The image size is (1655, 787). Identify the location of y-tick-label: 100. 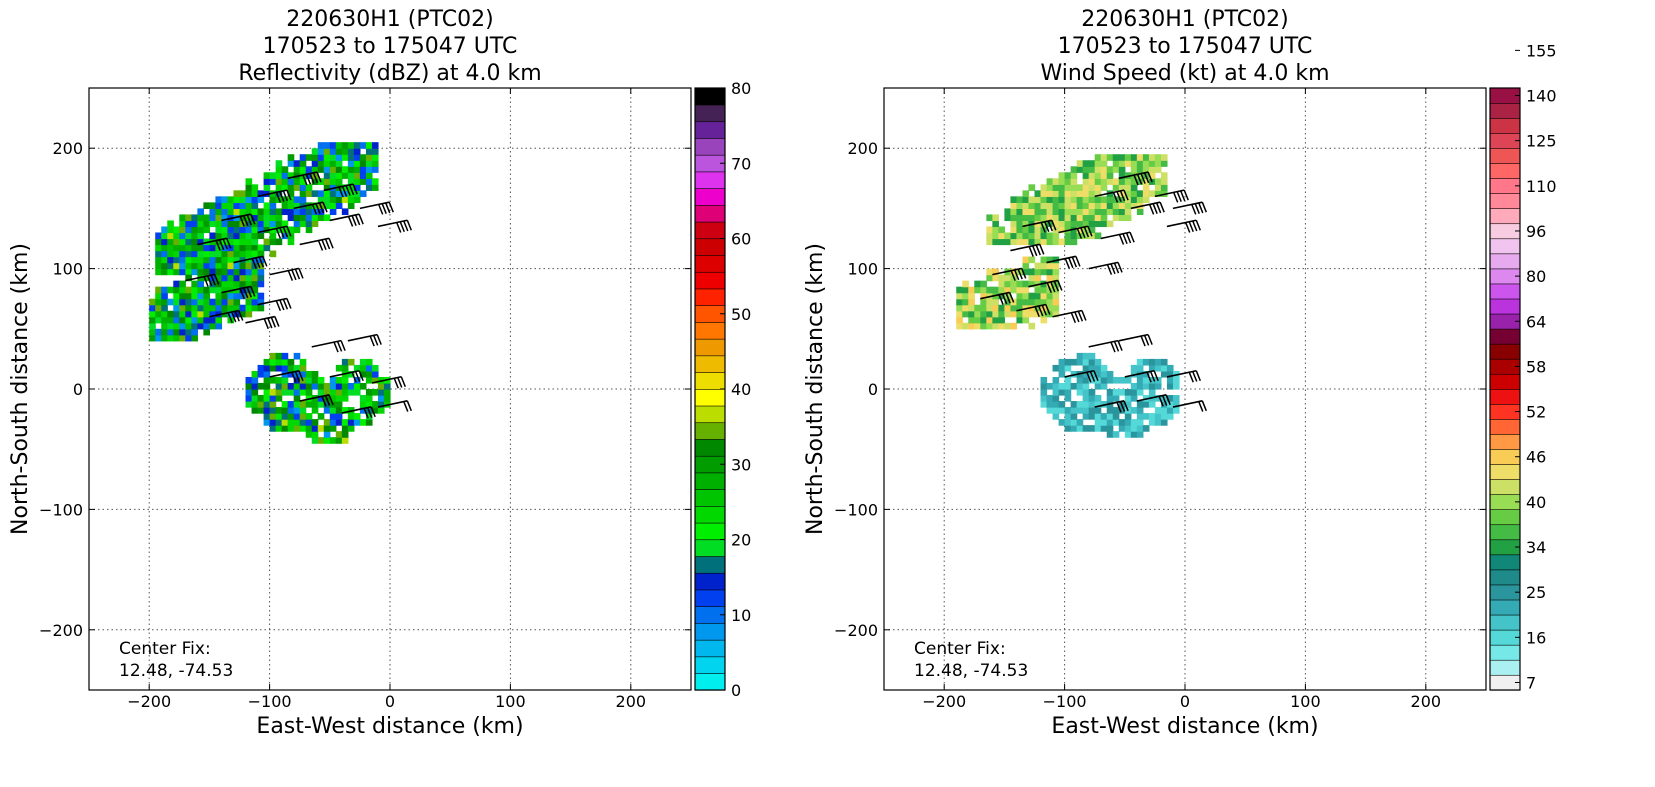
(67, 269).